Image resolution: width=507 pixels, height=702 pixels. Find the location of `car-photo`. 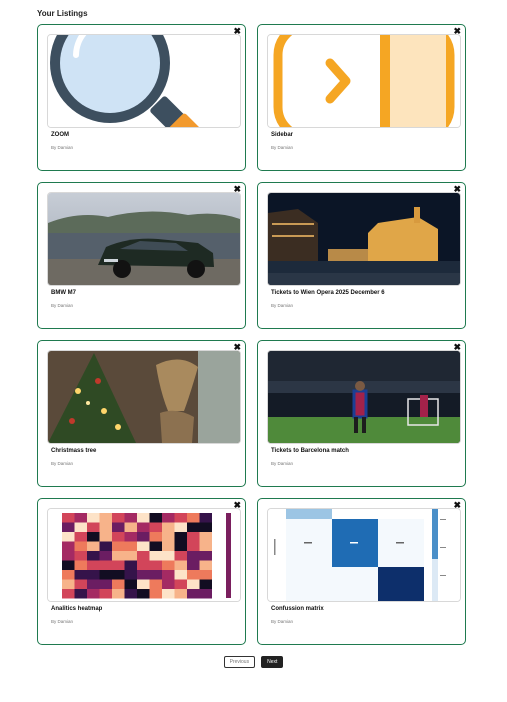

car-photo is located at coordinates (144, 239).